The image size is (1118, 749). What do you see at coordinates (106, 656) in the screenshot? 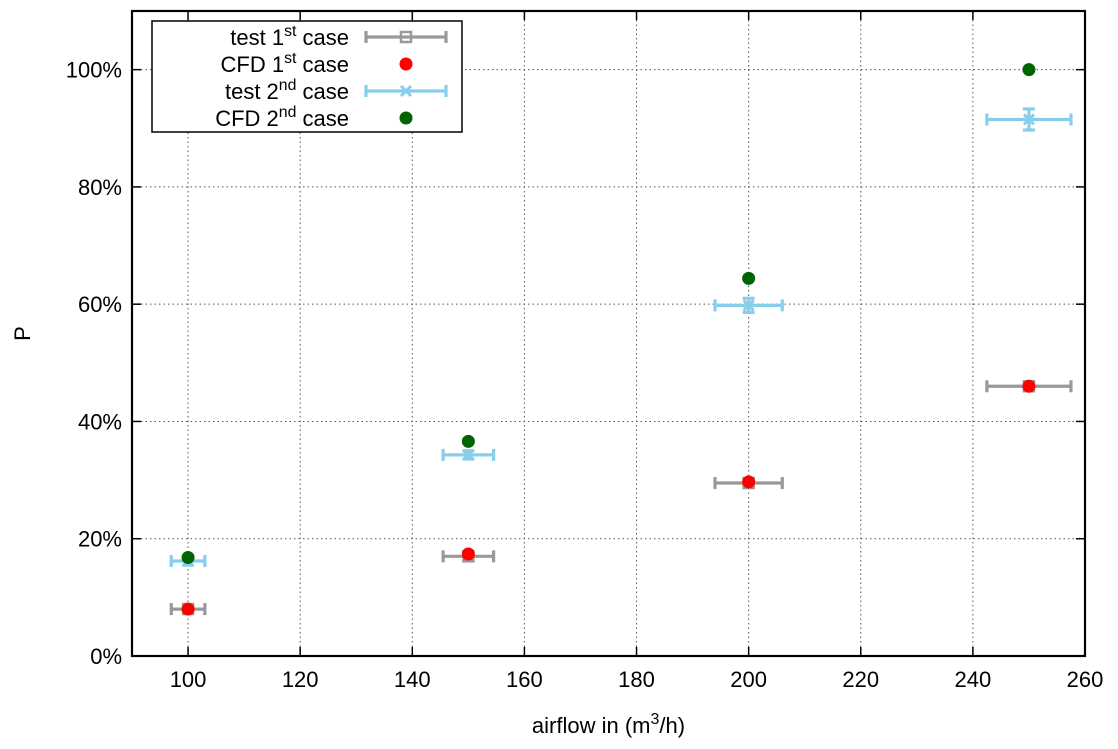
I see `y-tick-label: 0%` at bounding box center [106, 656].